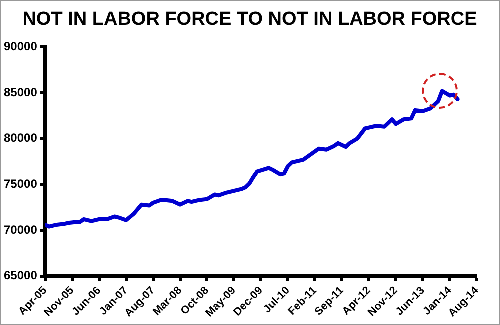 The image size is (500, 325). I want to click on chart-title: NOT IN LABOR FORCE TO NOT IN LABOR FORCE, so click(250, 20).